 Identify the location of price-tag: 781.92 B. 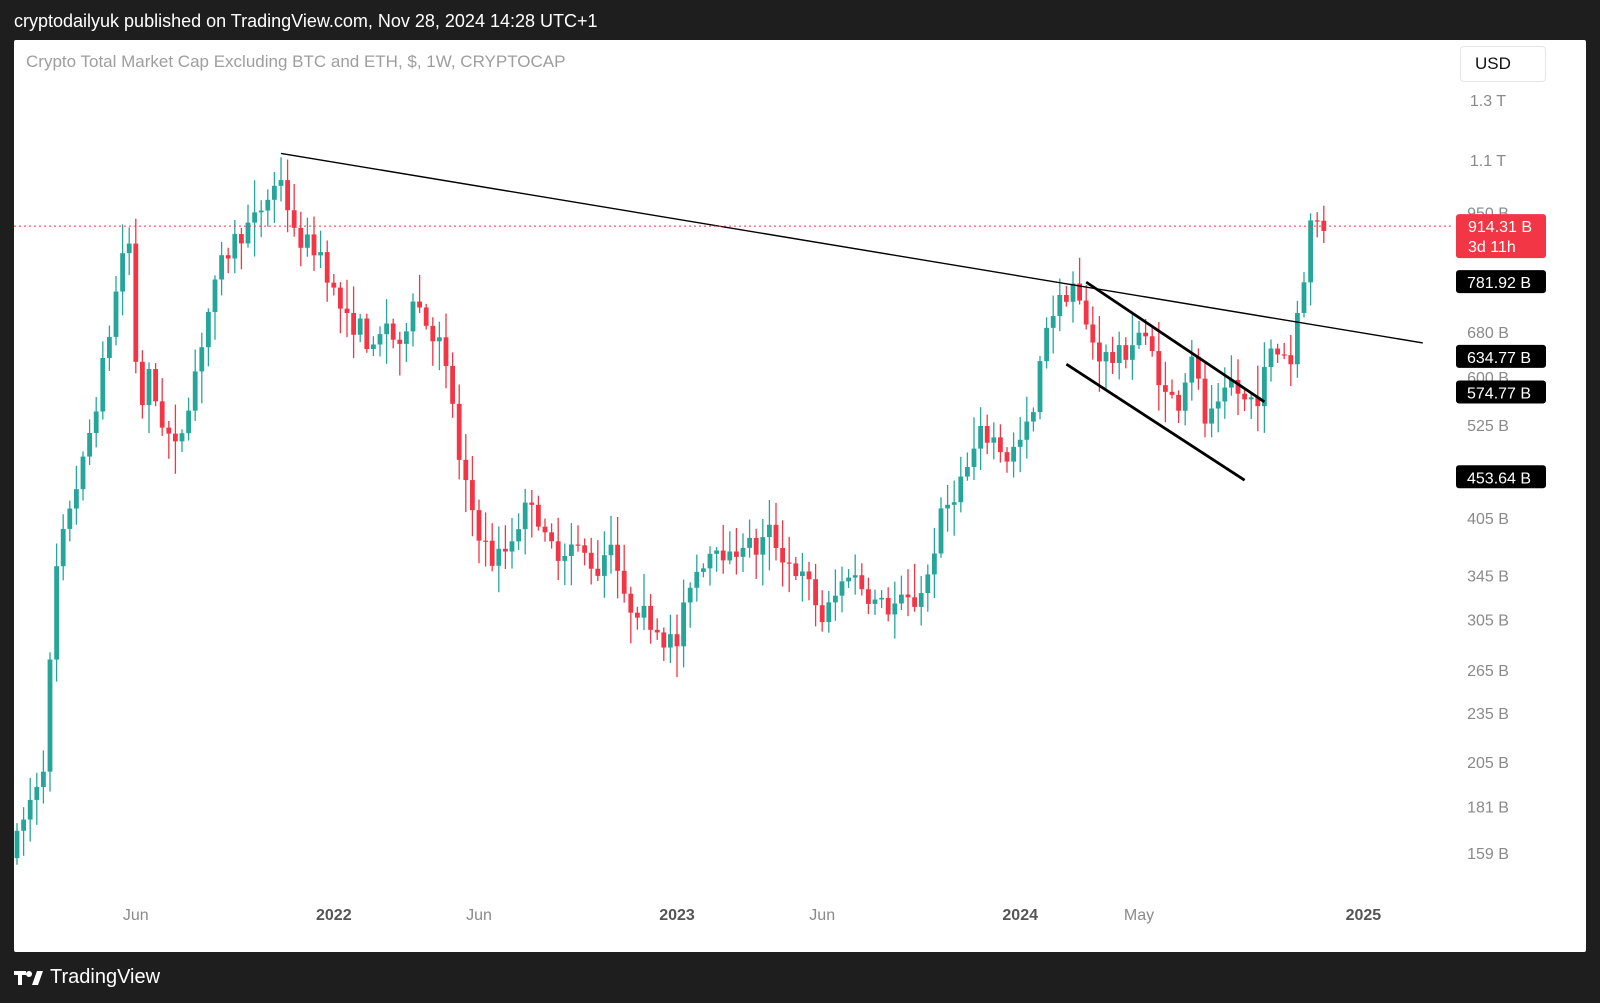
(1501, 282).